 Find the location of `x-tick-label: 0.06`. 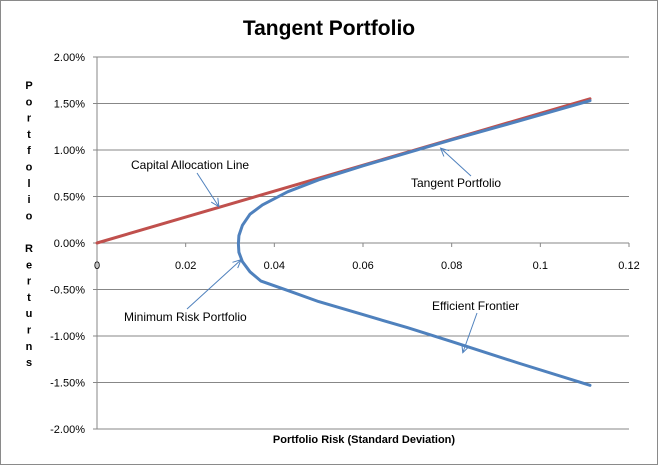

x-tick-label: 0.06 is located at coordinates (362, 266).